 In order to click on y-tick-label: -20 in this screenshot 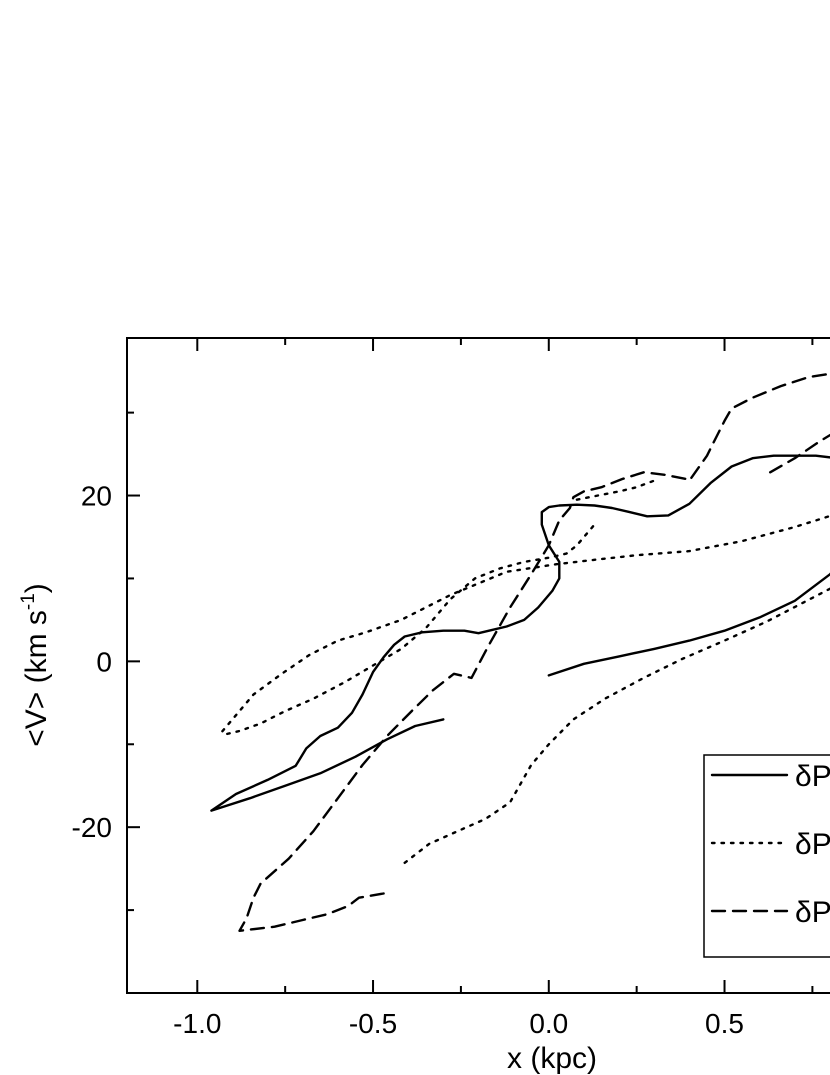, I will do `click(92, 827)`.